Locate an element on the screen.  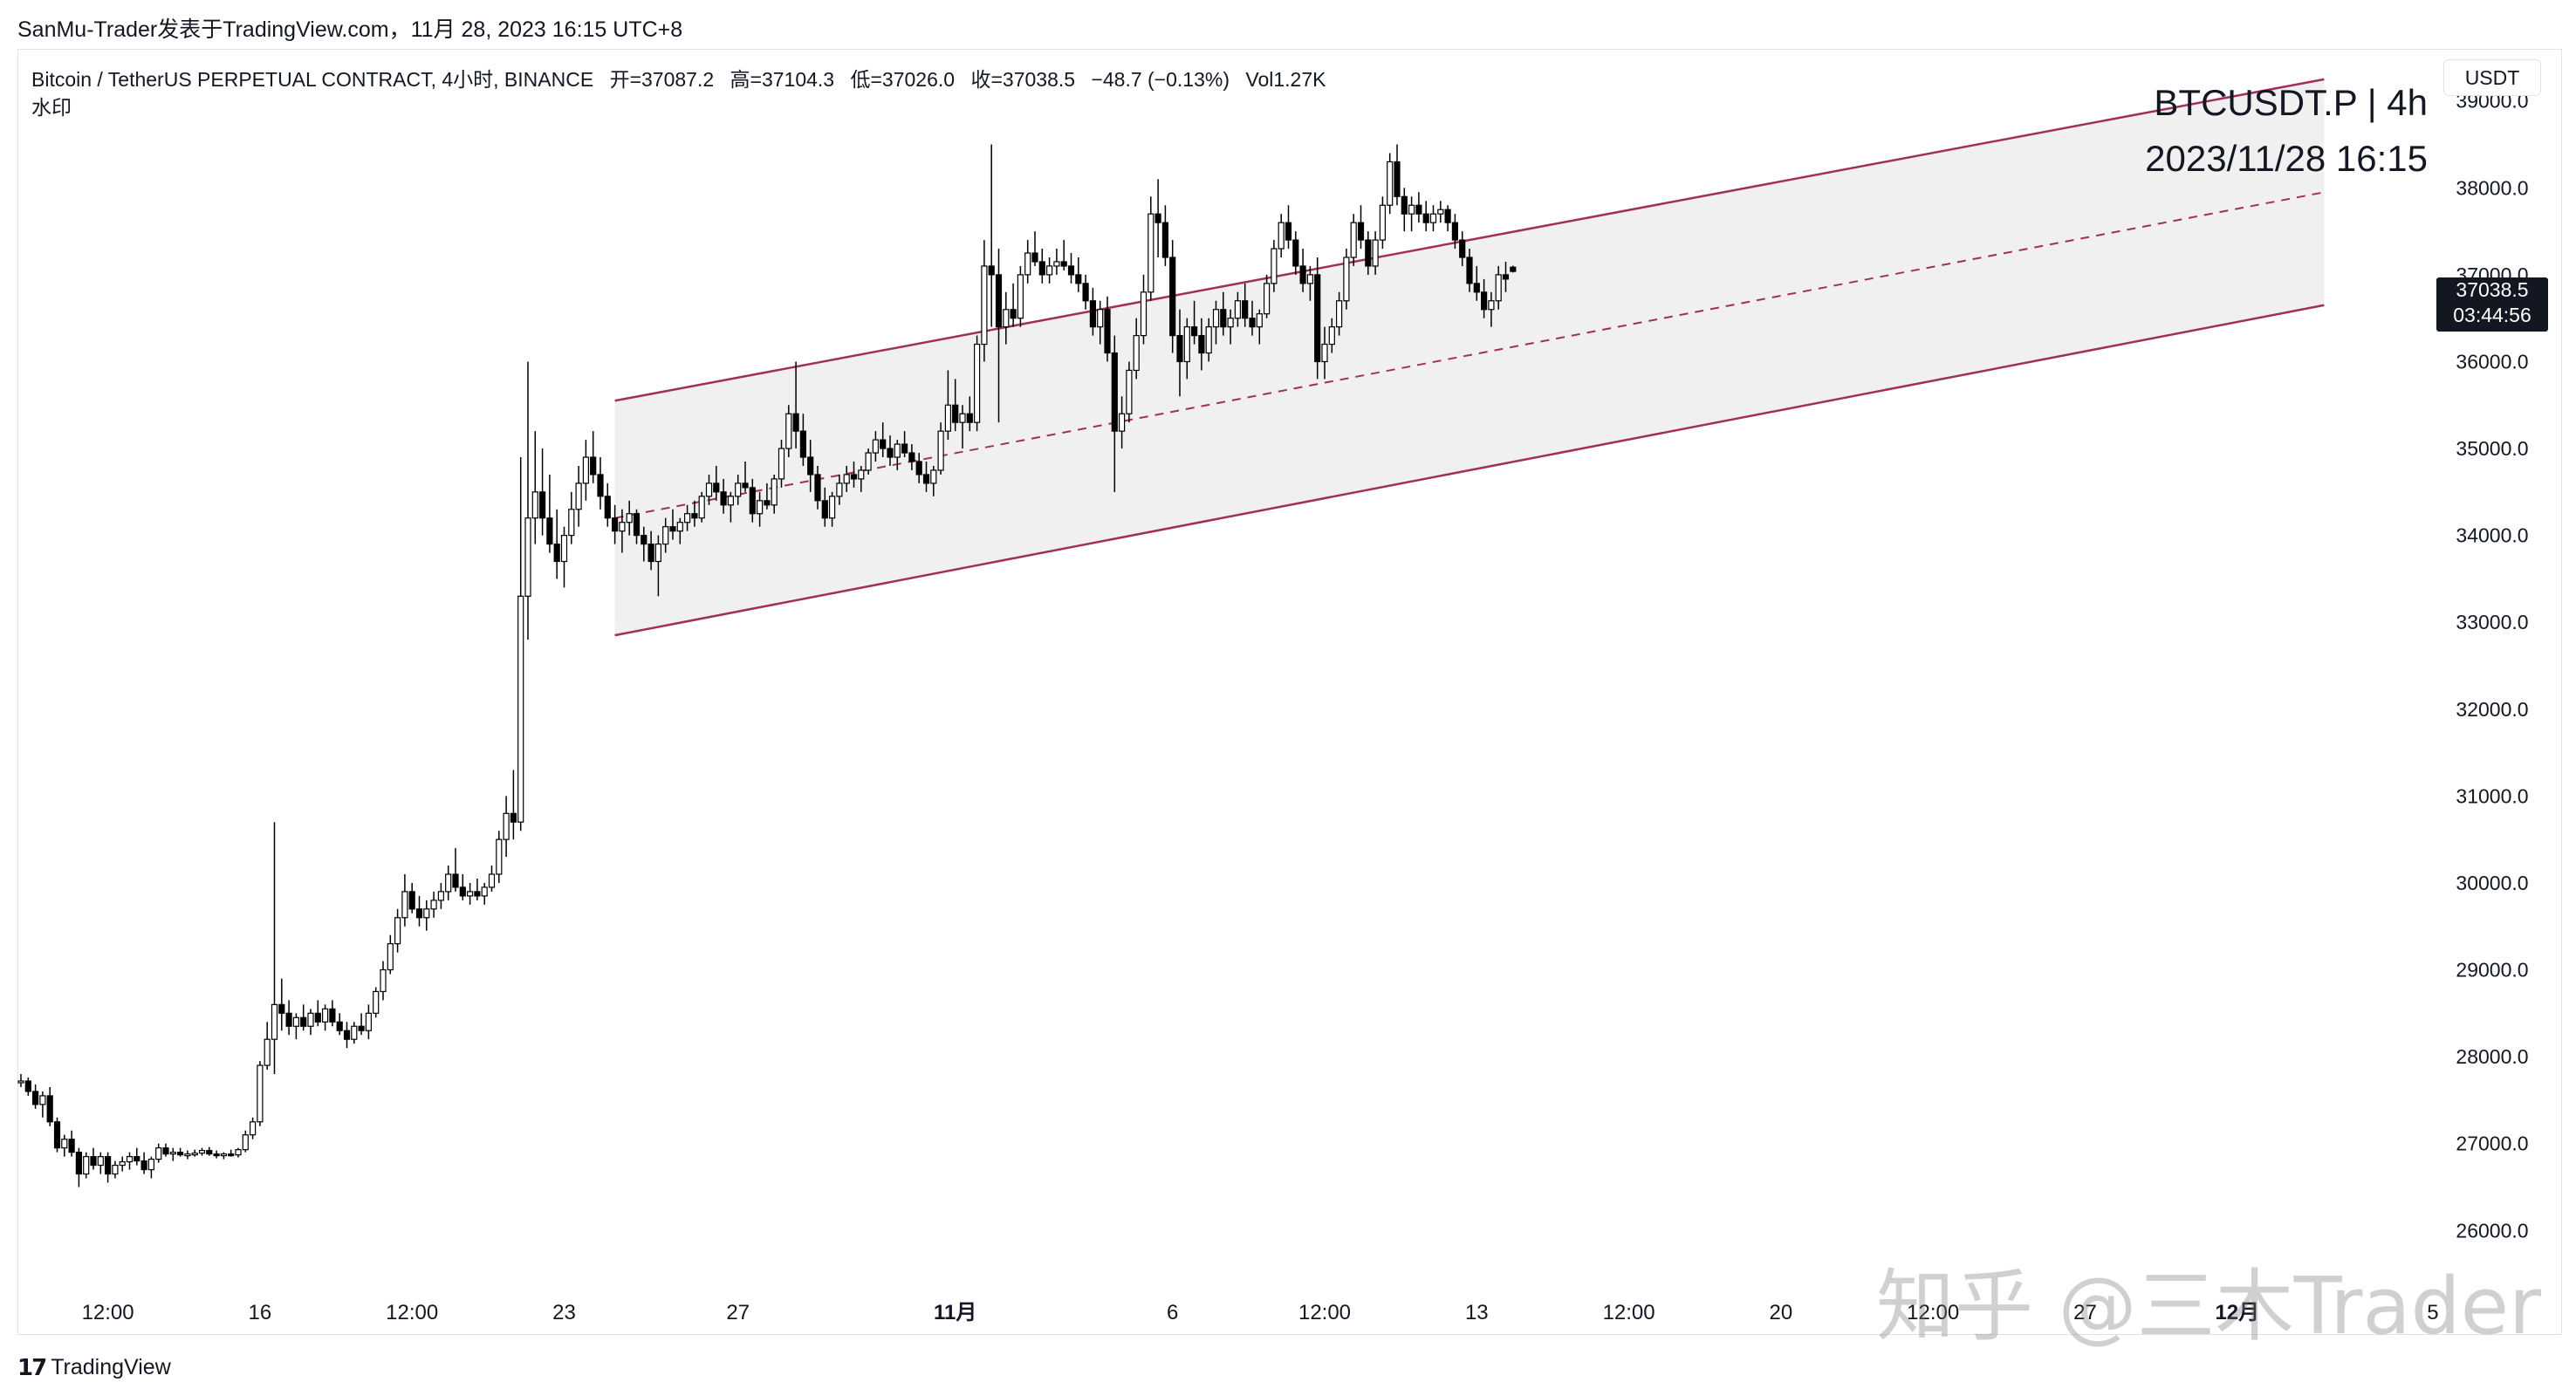
currency-selector: USDT is located at coordinates (2492, 77).